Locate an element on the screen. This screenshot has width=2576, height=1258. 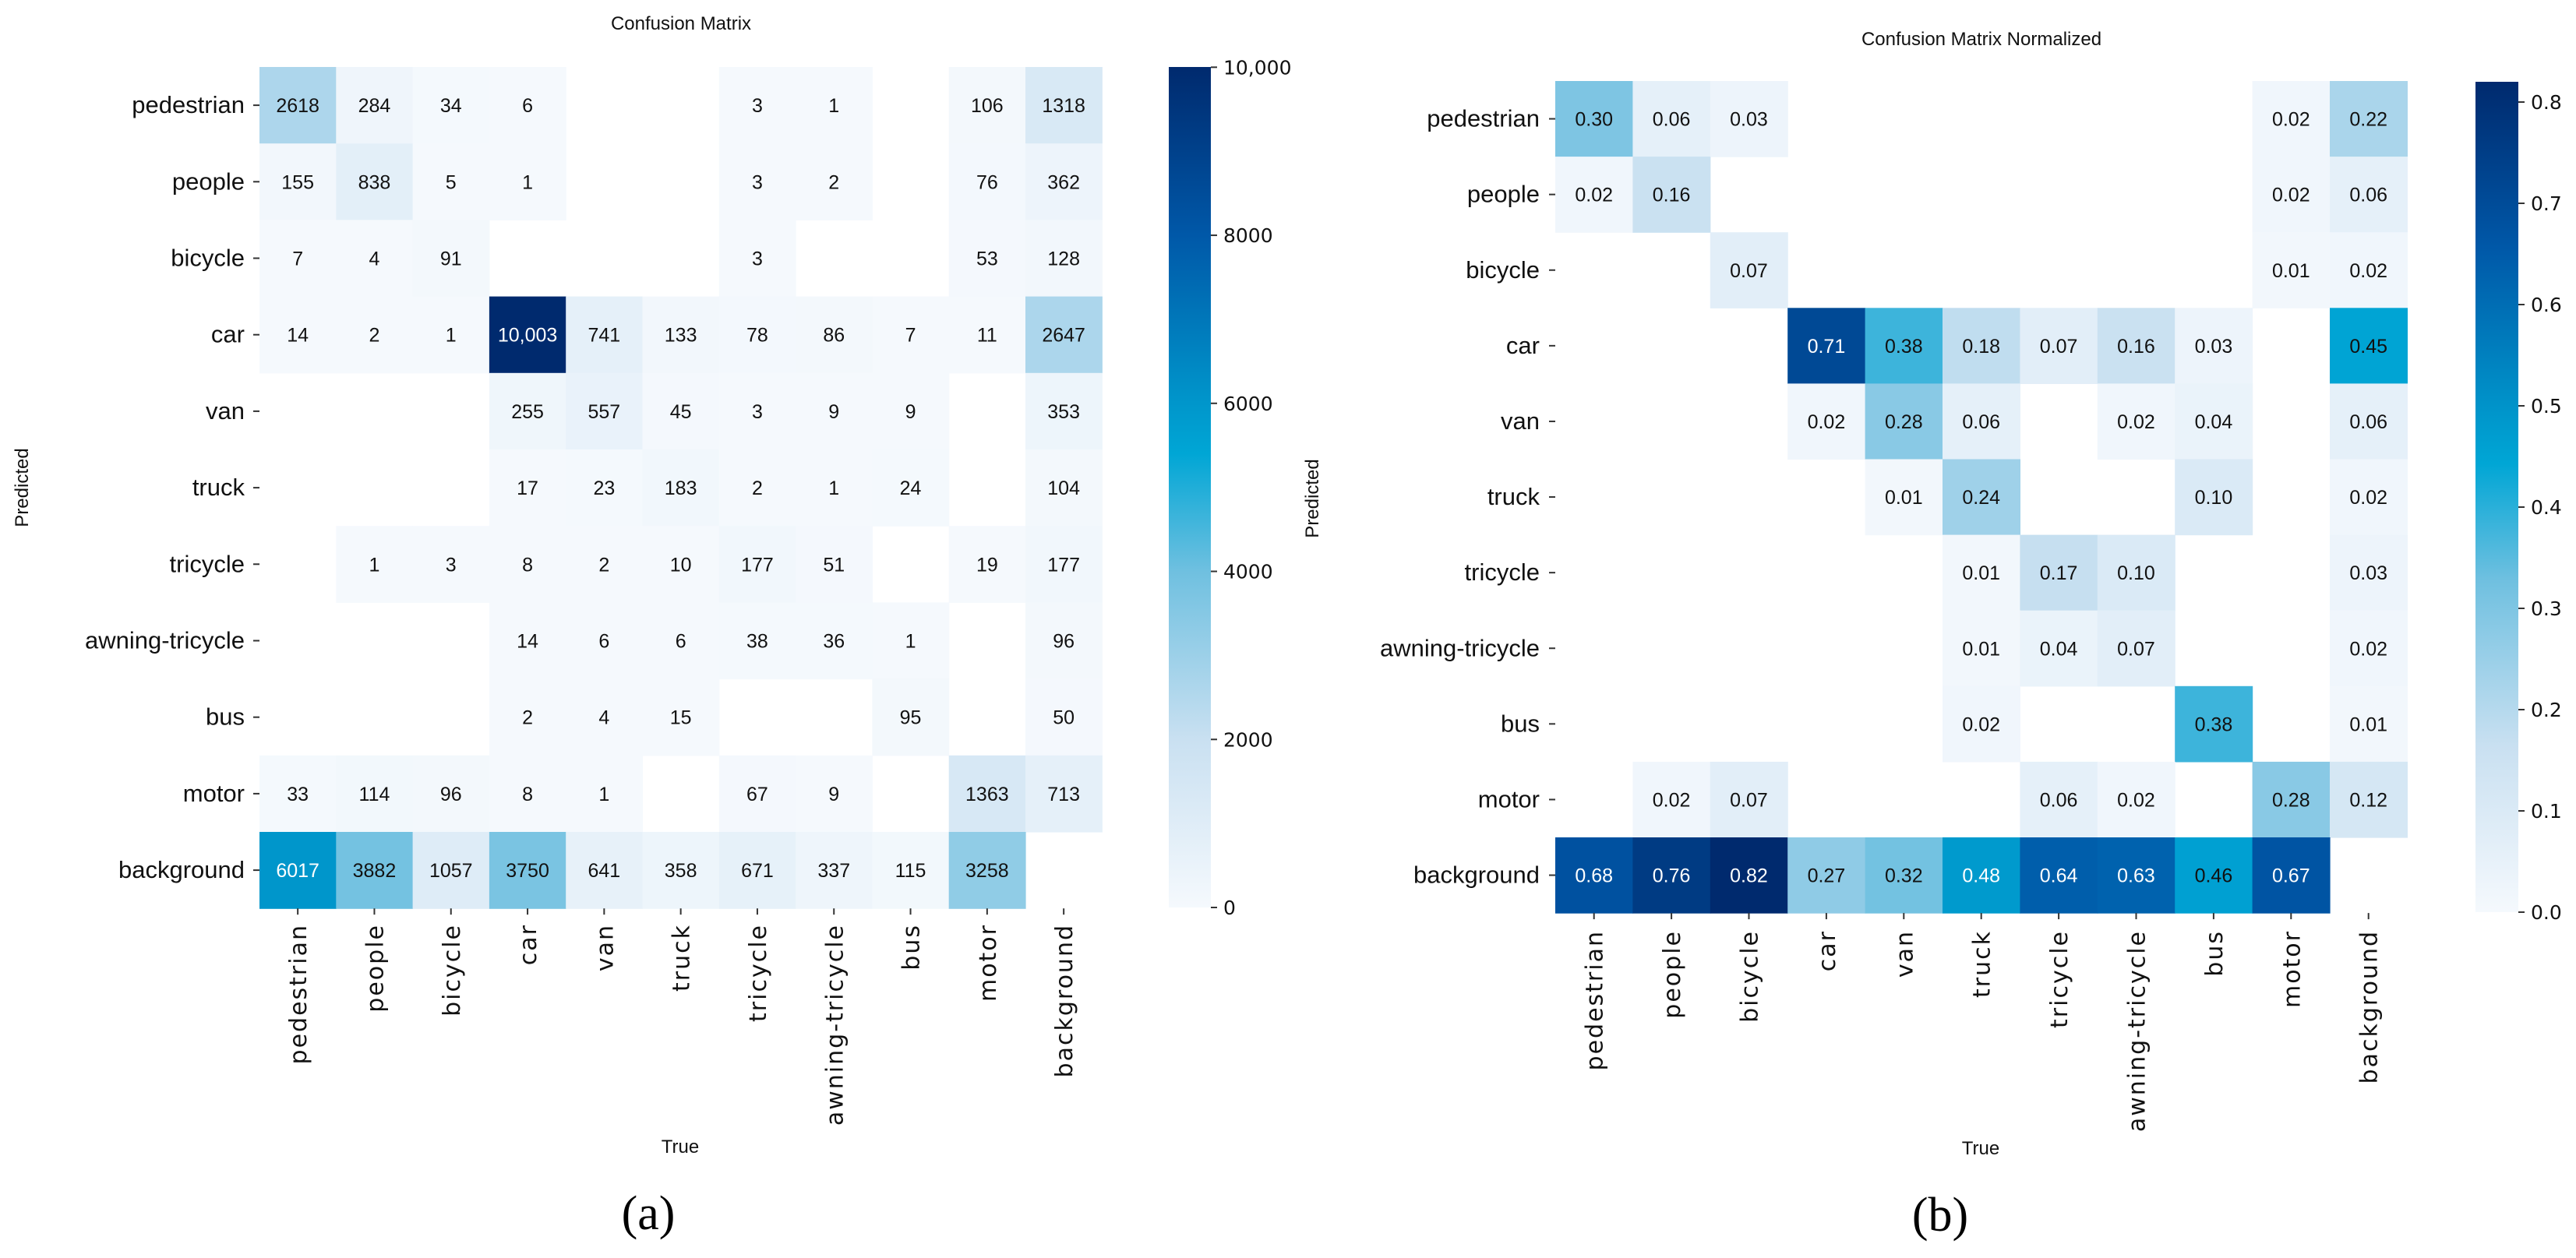
cell-value-label: 741 is located at coordinates (604, 336).